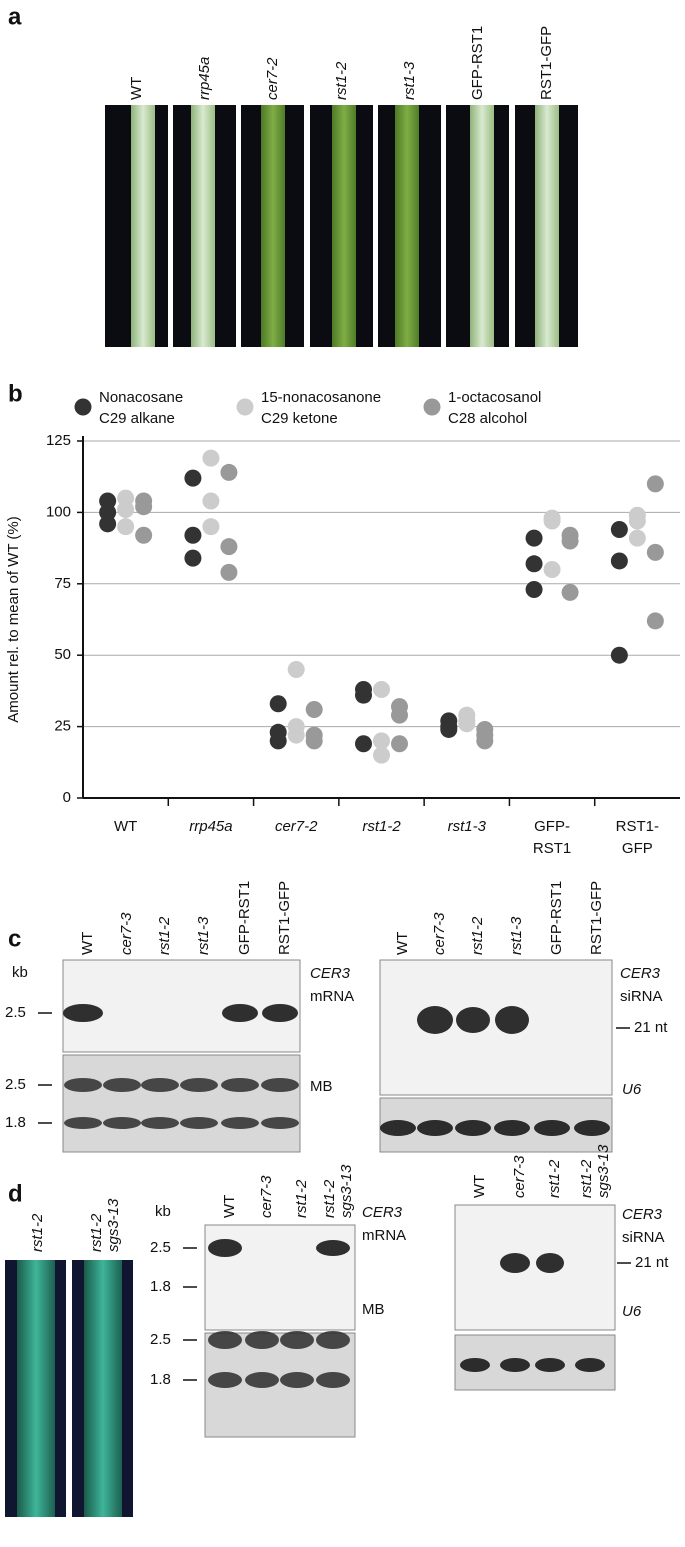 The height and width of the screenshot is (1547, 685). I want to click on lane-label: cer7-3, so click(439, 933).